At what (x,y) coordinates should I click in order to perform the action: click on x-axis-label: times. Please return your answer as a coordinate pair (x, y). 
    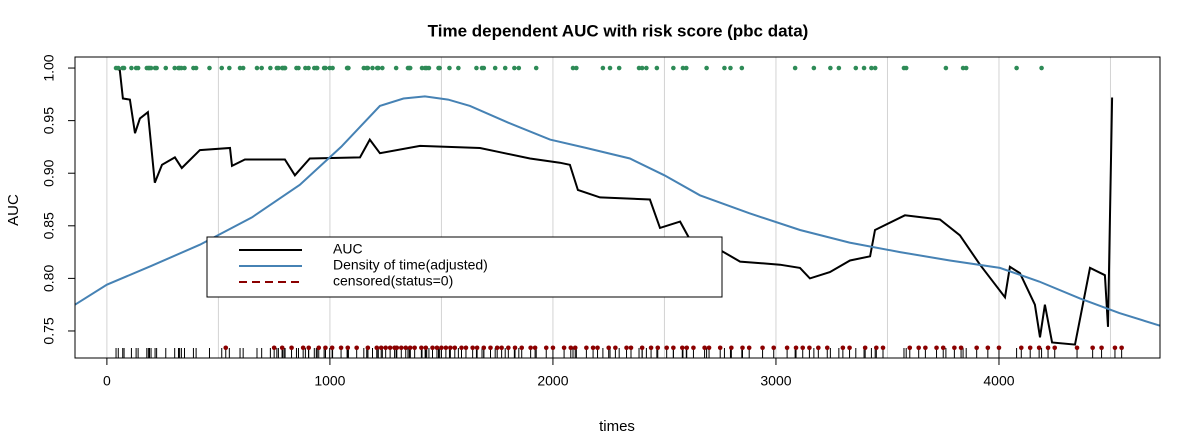
    Looking at the image, I should click on (617, 426).